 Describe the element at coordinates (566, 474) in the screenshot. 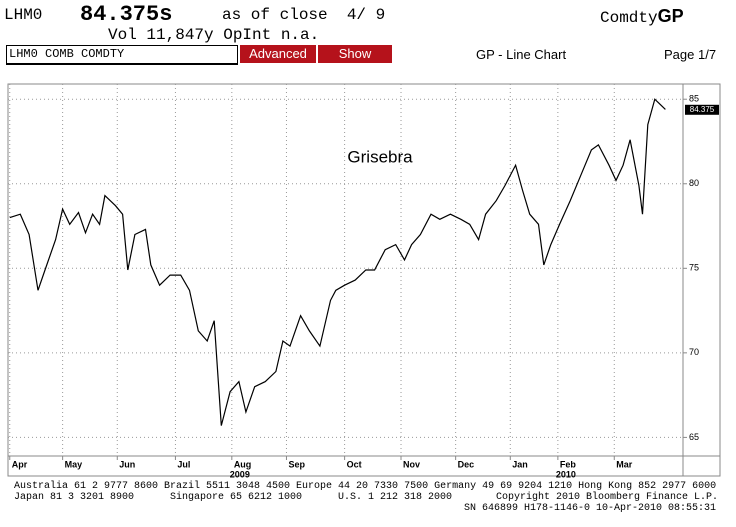

I see `year-label: 2010` at that location.